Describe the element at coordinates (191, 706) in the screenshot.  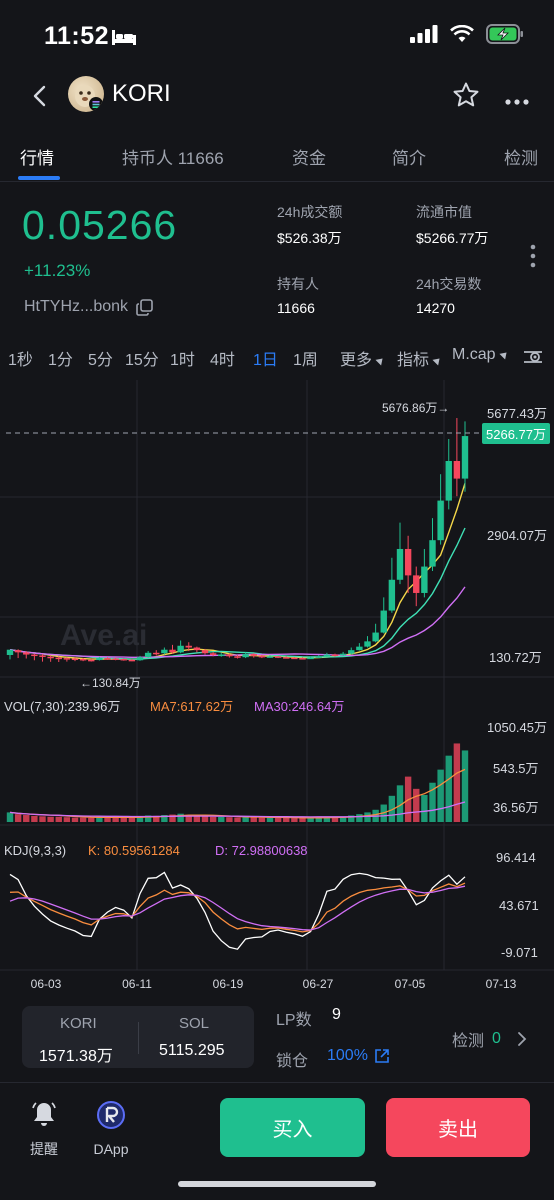
I see `vol-ma7-legend: MA7:617.62万` at that location.